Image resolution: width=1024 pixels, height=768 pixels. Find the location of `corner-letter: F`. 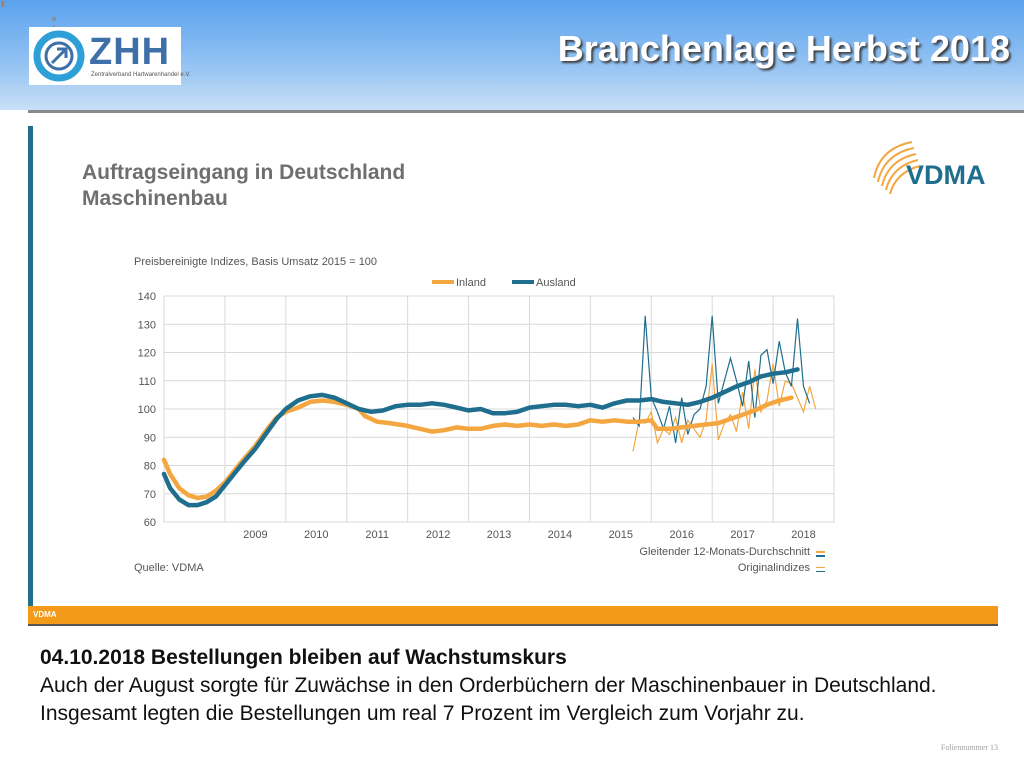

corner-letter: F is located at coordinates (3, 4).